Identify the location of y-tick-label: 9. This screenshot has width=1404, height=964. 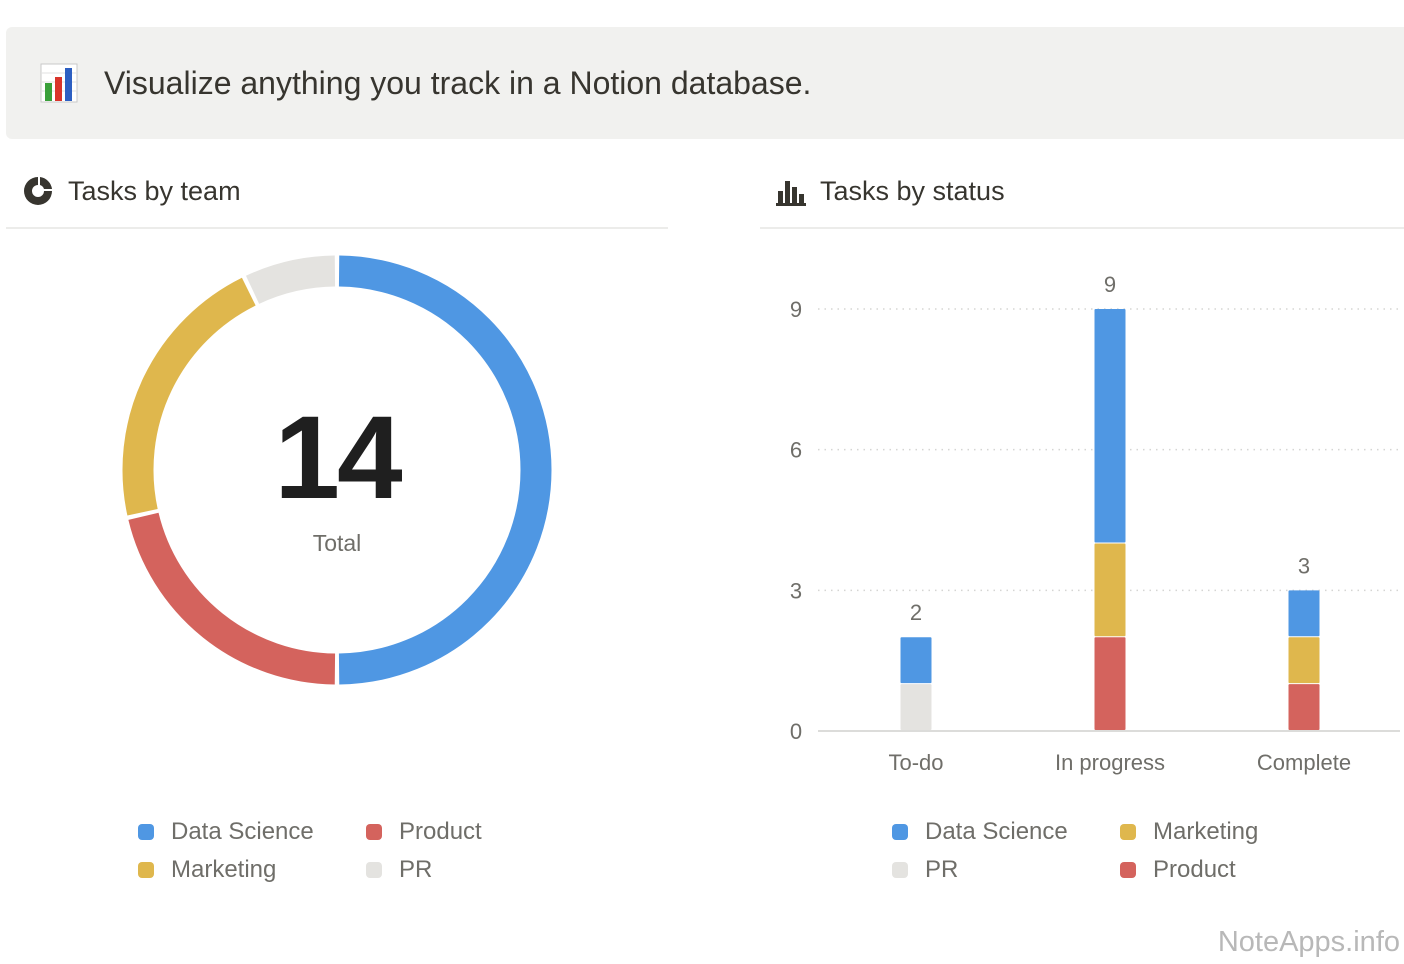
(796, 309).